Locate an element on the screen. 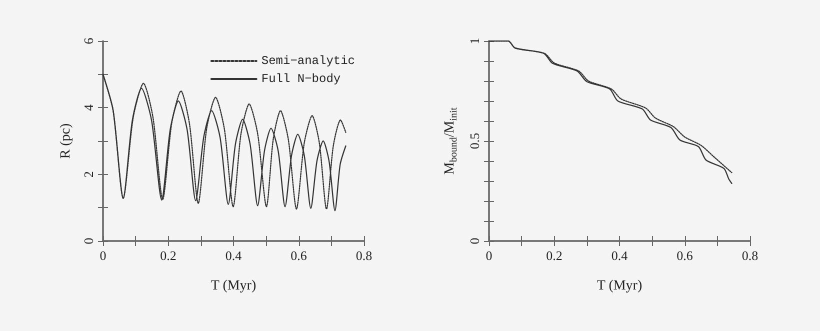 This screenshot has height=331, width=820. legend-label: Semi−analytic is located at coordinates (308, 61).